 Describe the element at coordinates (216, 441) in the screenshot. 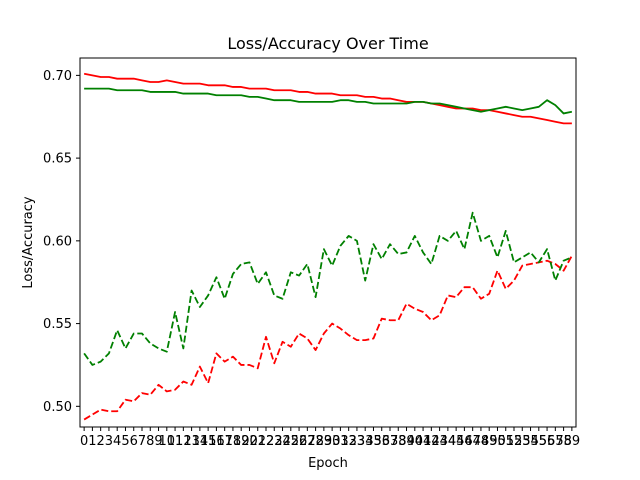

I see `x-tick-label: 16` at that location.